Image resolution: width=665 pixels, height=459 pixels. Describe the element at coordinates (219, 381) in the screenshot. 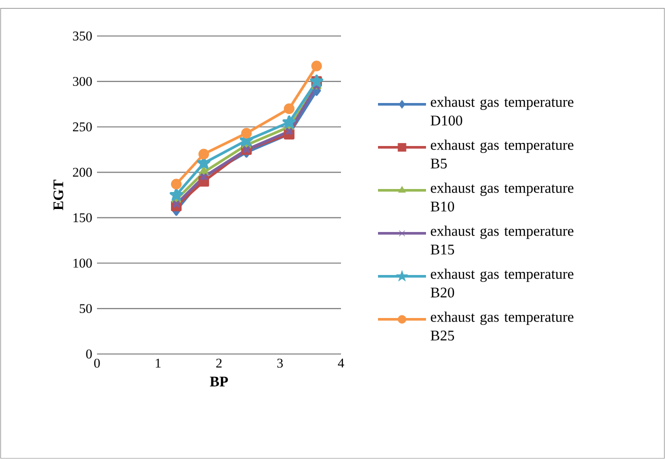

I see `x-axis-title: BP` at that location.